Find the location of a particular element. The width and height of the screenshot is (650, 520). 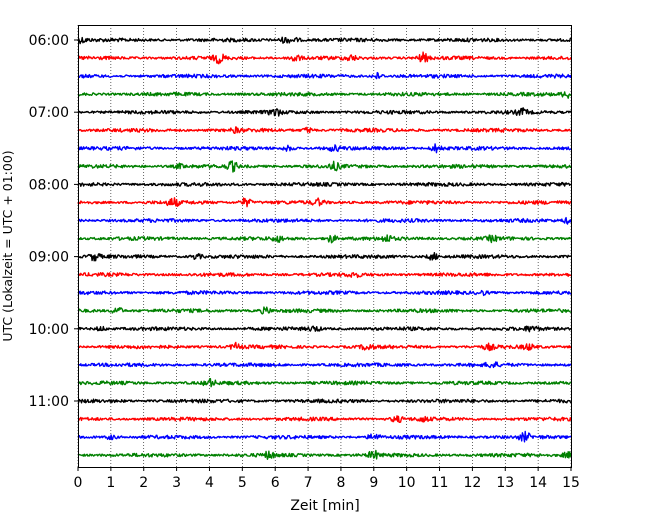

x-tick-label: 7 is located at coordinates (308, 483).